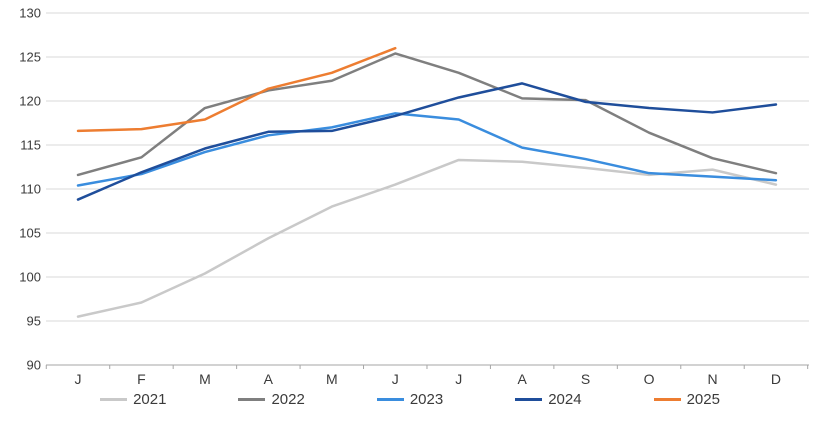 Image resolution: width=820 pixels, height=426 pixels. I want to click on chart-legend: 2021 2022 2023 2024 2025, so click(410, 399).